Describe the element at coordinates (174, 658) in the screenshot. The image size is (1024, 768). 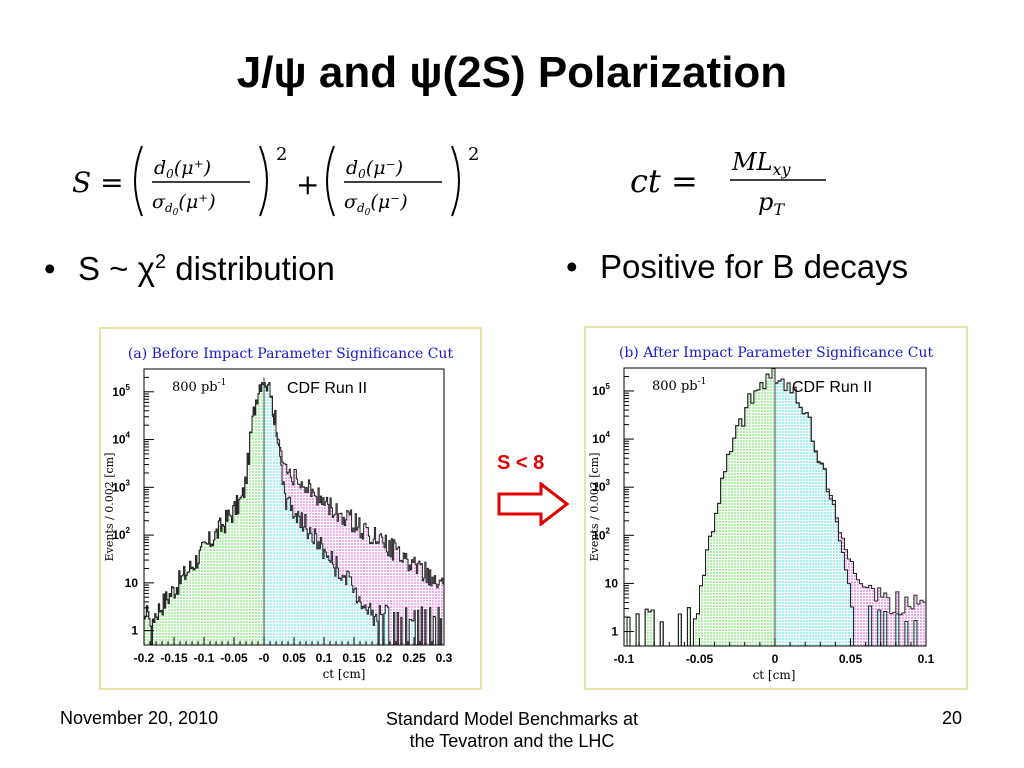
I see `x-tick-label: -0.15` at that location.